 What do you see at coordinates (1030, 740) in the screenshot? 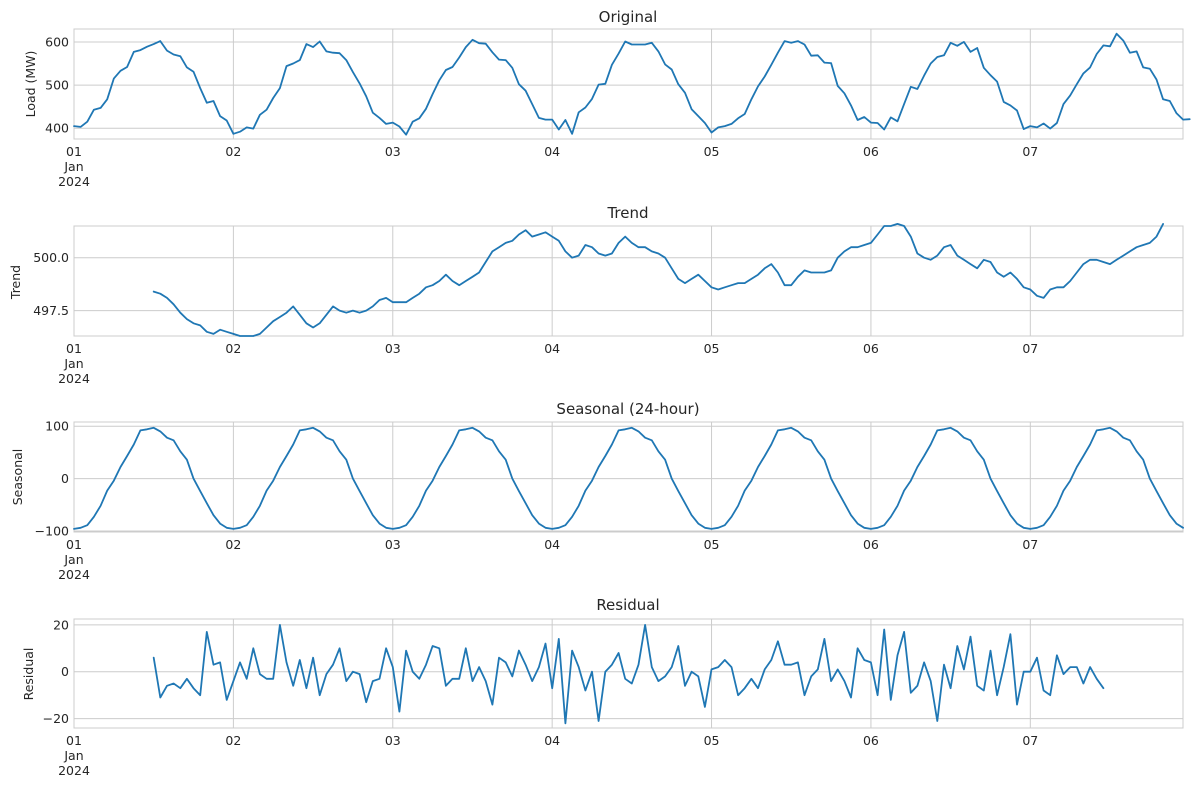
I see `residual-x-tick-label-07: 07` at bounding box center [1030, 740].